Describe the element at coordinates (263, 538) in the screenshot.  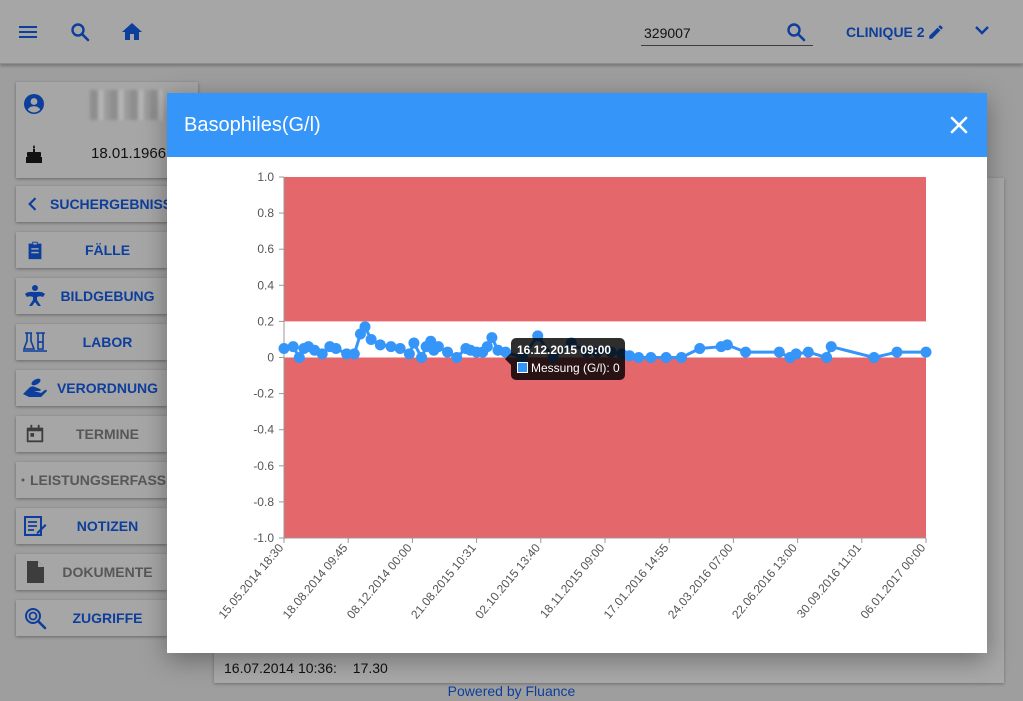
I see `y-tick-label: -1.0` at that location.